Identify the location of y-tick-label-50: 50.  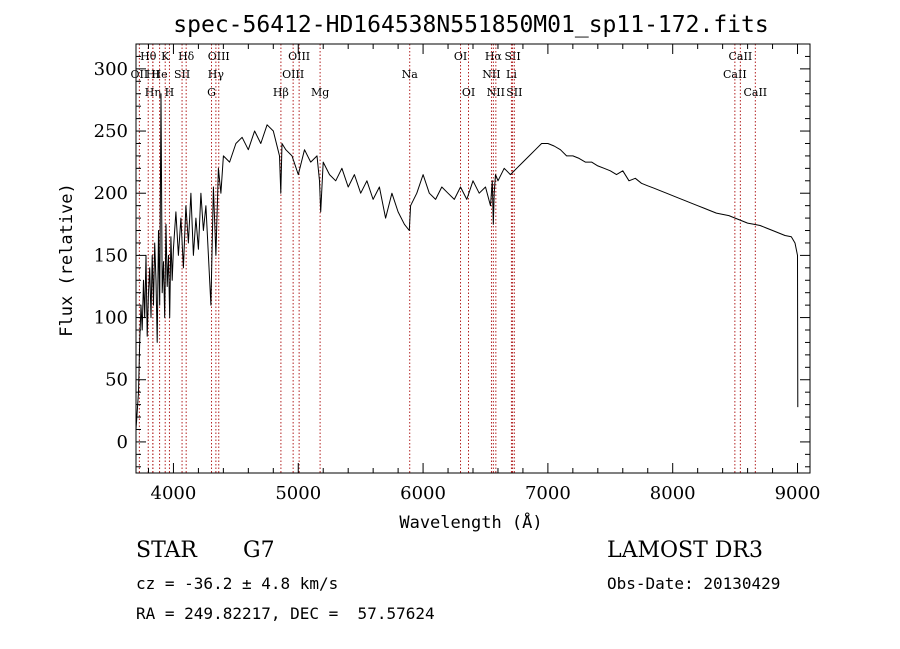
(116, 380).